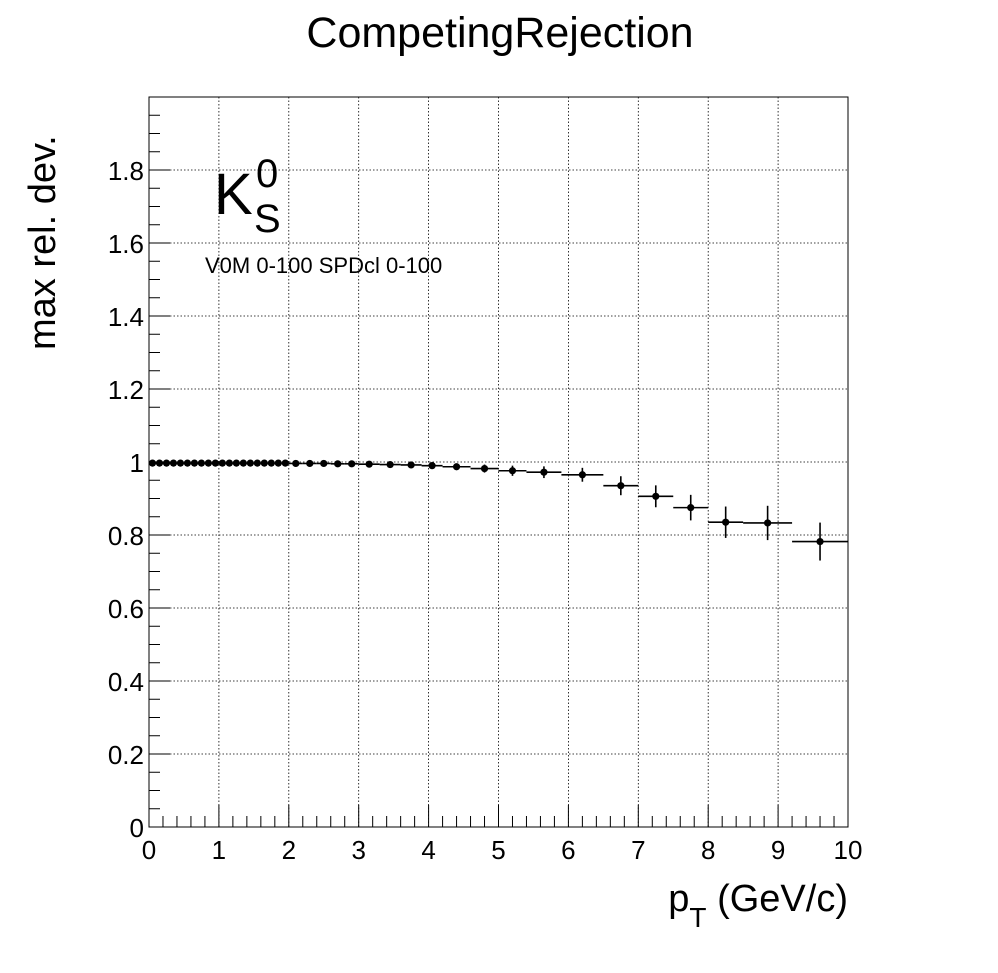  Describe the element at coordinates (267, 174) in the screenshot. I see `particle-superscript: 0` at that location.